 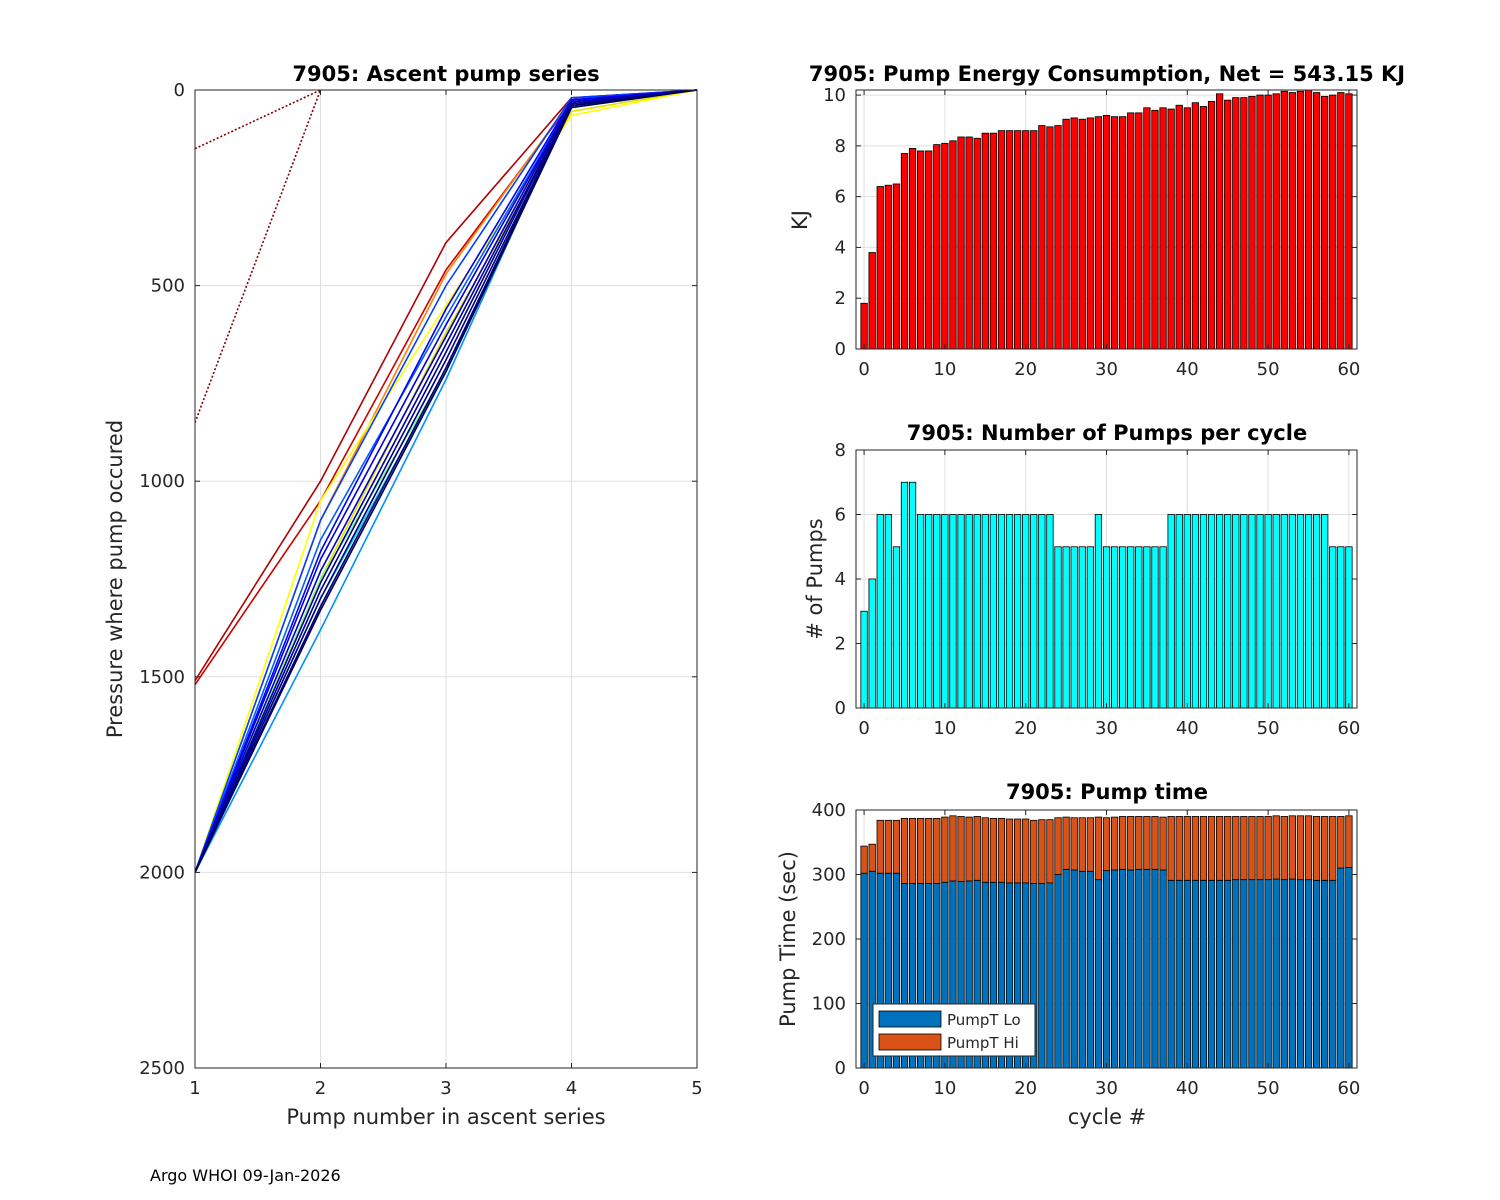 What do you see at coordinates (829, 1004) in the screenshot?
I see `y-tick-label: 100` at bounding box center [829, 1004].